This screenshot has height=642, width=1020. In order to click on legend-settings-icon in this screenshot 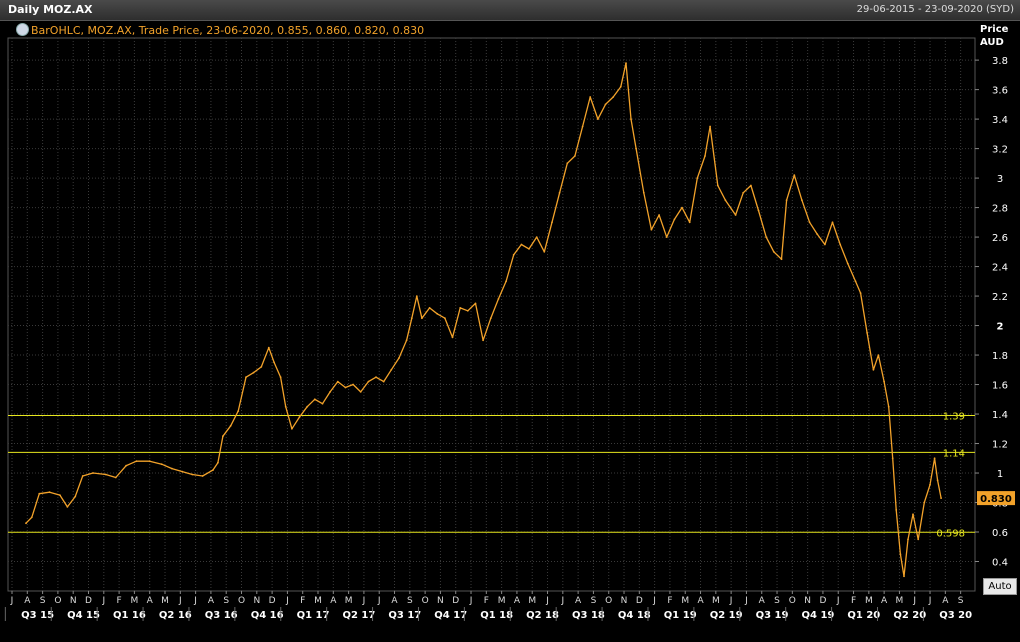, I will do `click(22, 29)`.